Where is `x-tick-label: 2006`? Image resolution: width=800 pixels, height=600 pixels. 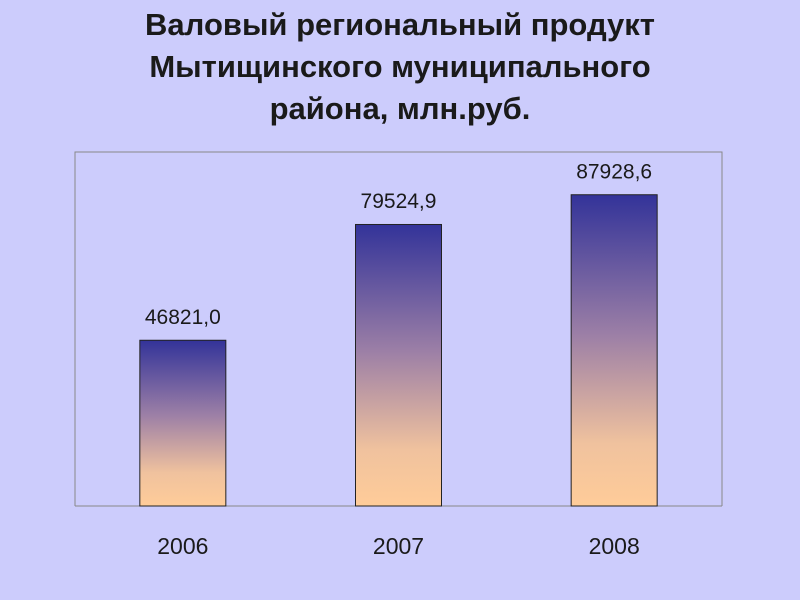
x-tick-label: 2006 is located at coordinates (182, 546).